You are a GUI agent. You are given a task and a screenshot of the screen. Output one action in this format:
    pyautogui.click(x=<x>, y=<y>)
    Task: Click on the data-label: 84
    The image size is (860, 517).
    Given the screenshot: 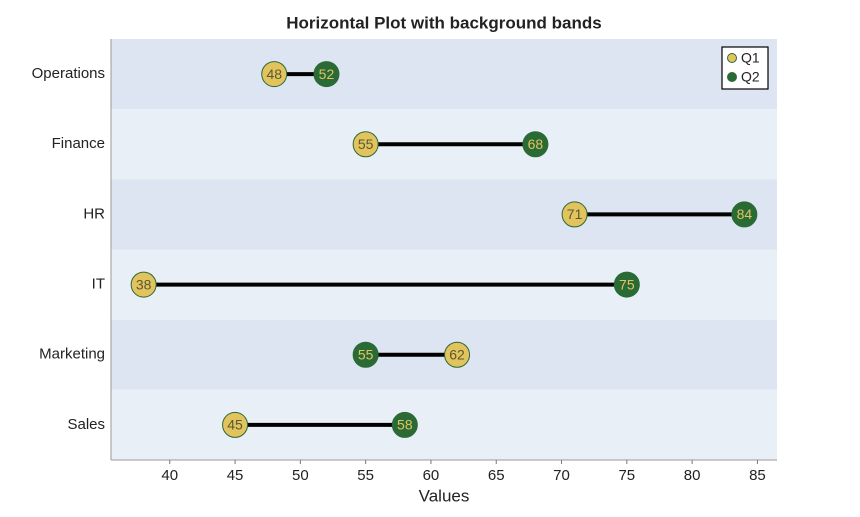 What is the action you would take?
    pyautogui.click(x=745, y=214)
    